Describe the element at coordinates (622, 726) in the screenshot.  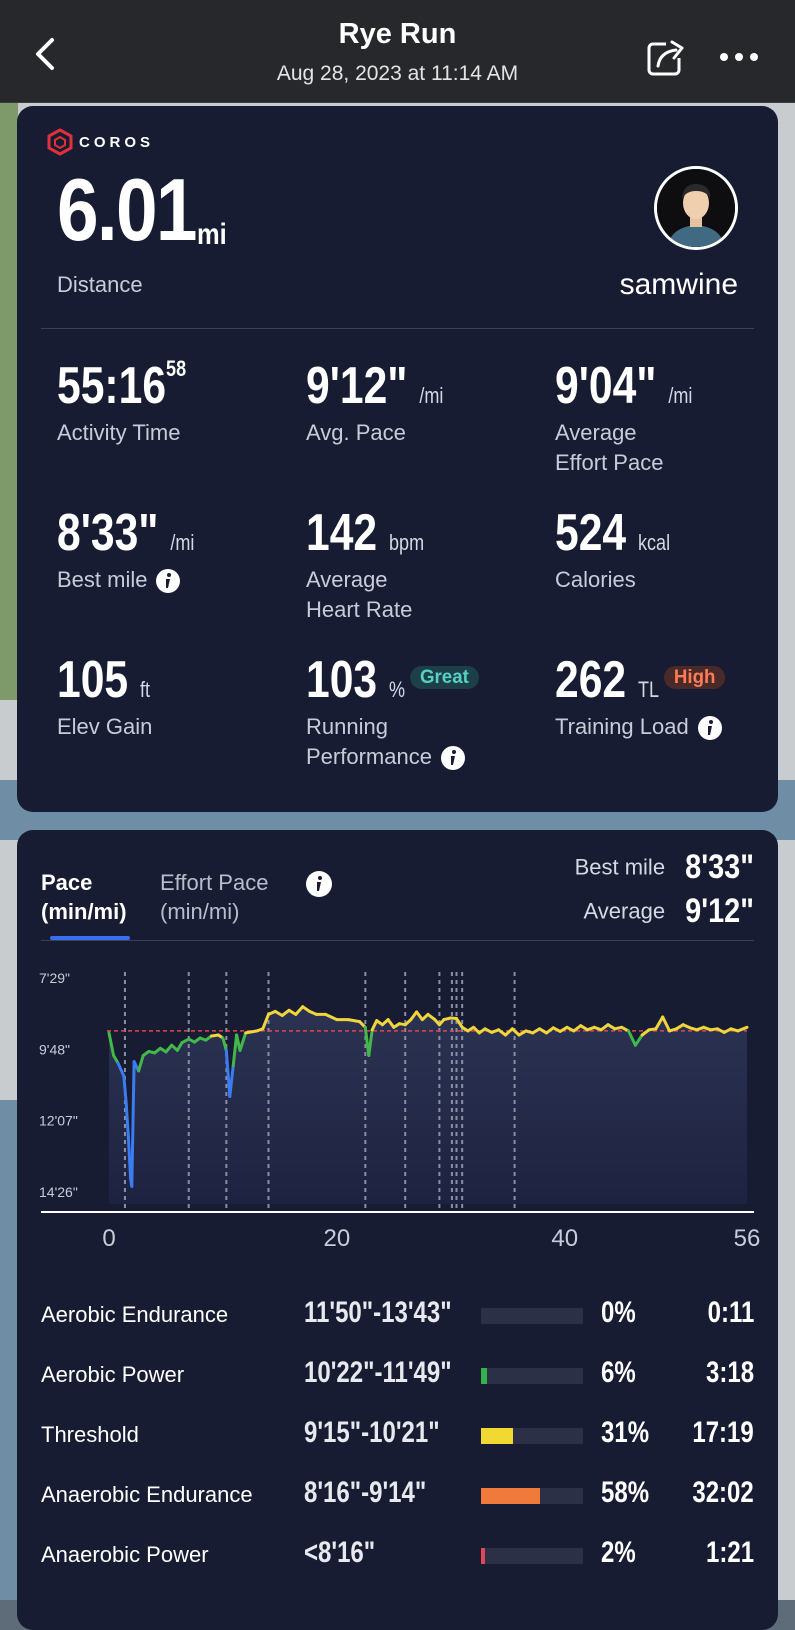
I see `training-load-label: Training Load` at that location.